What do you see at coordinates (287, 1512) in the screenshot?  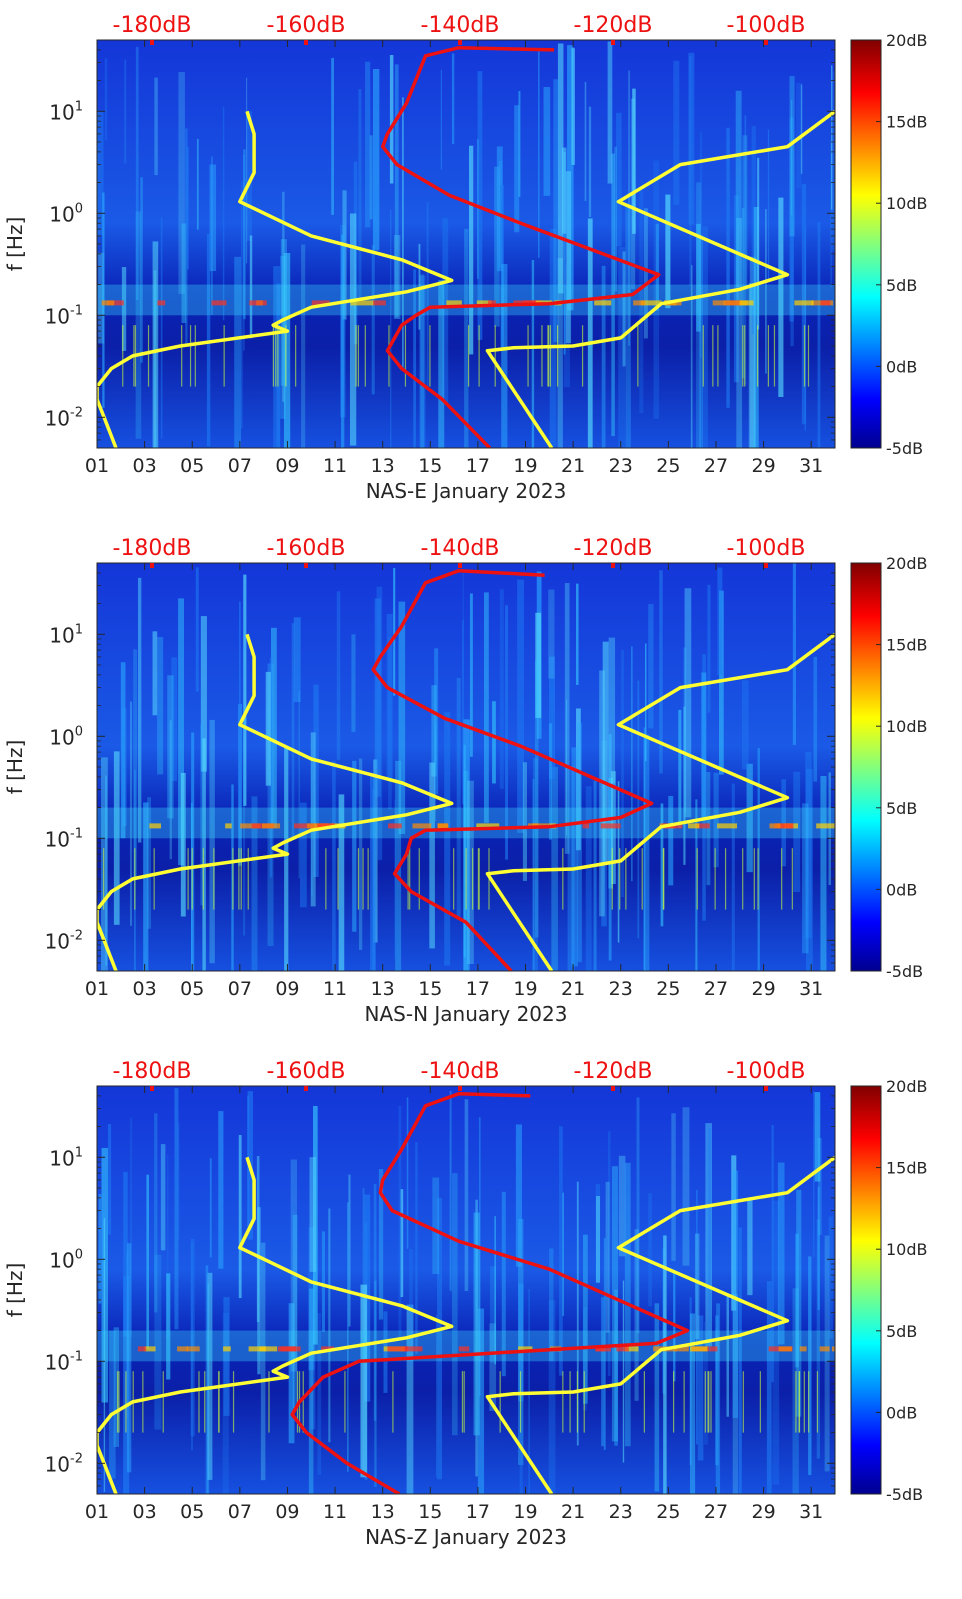 I see `x-tick-label: 09` at bounding box center [287, 1512].